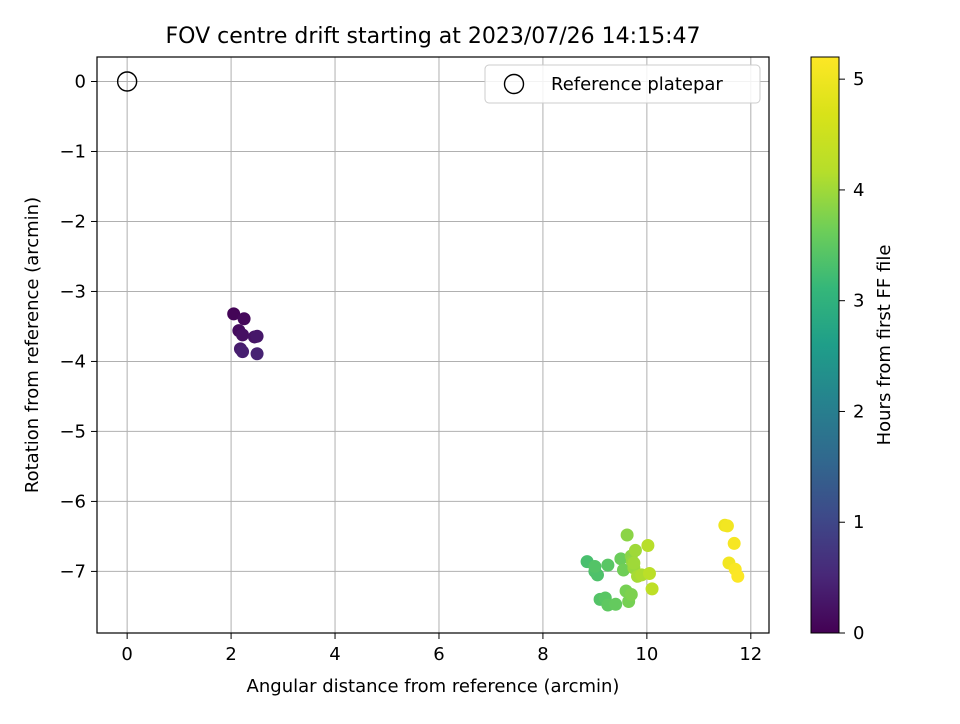 Image resolution: width=960 pixels, height=724 pixels. I want to click on y-tick-label: −5, so click(72, 431).